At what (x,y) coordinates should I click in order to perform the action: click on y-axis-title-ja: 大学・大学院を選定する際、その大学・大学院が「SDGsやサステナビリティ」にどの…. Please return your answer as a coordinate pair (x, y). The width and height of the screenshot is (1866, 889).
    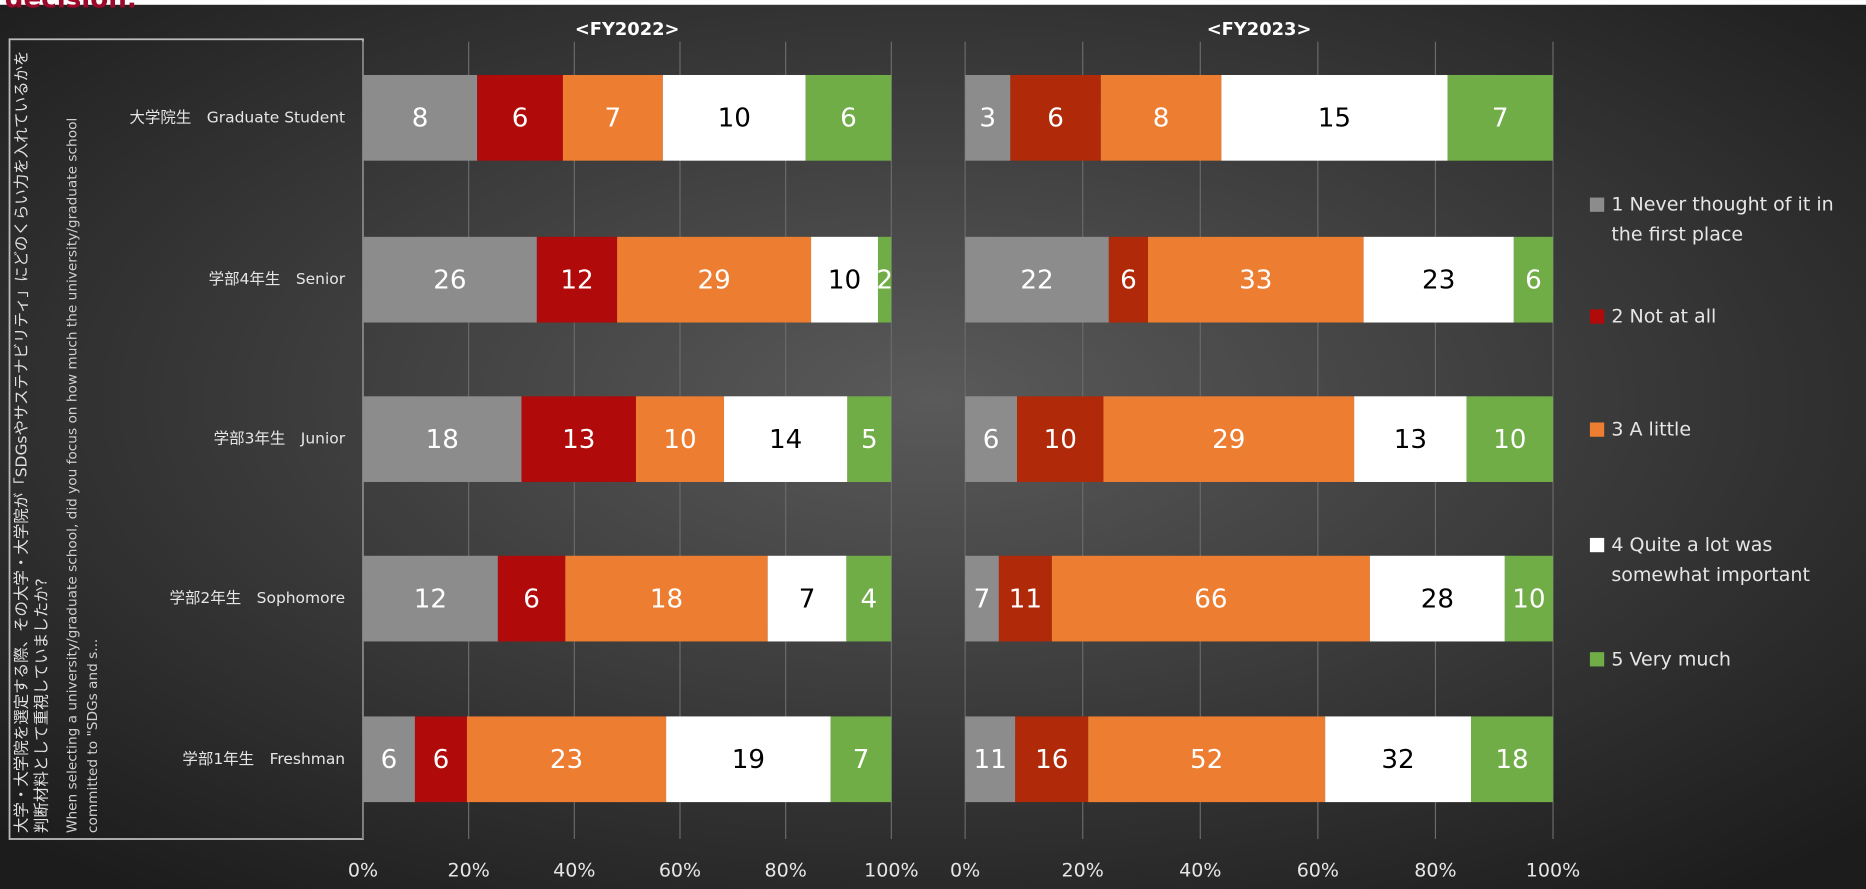
    Looking at the image, I should click on (30, 441).